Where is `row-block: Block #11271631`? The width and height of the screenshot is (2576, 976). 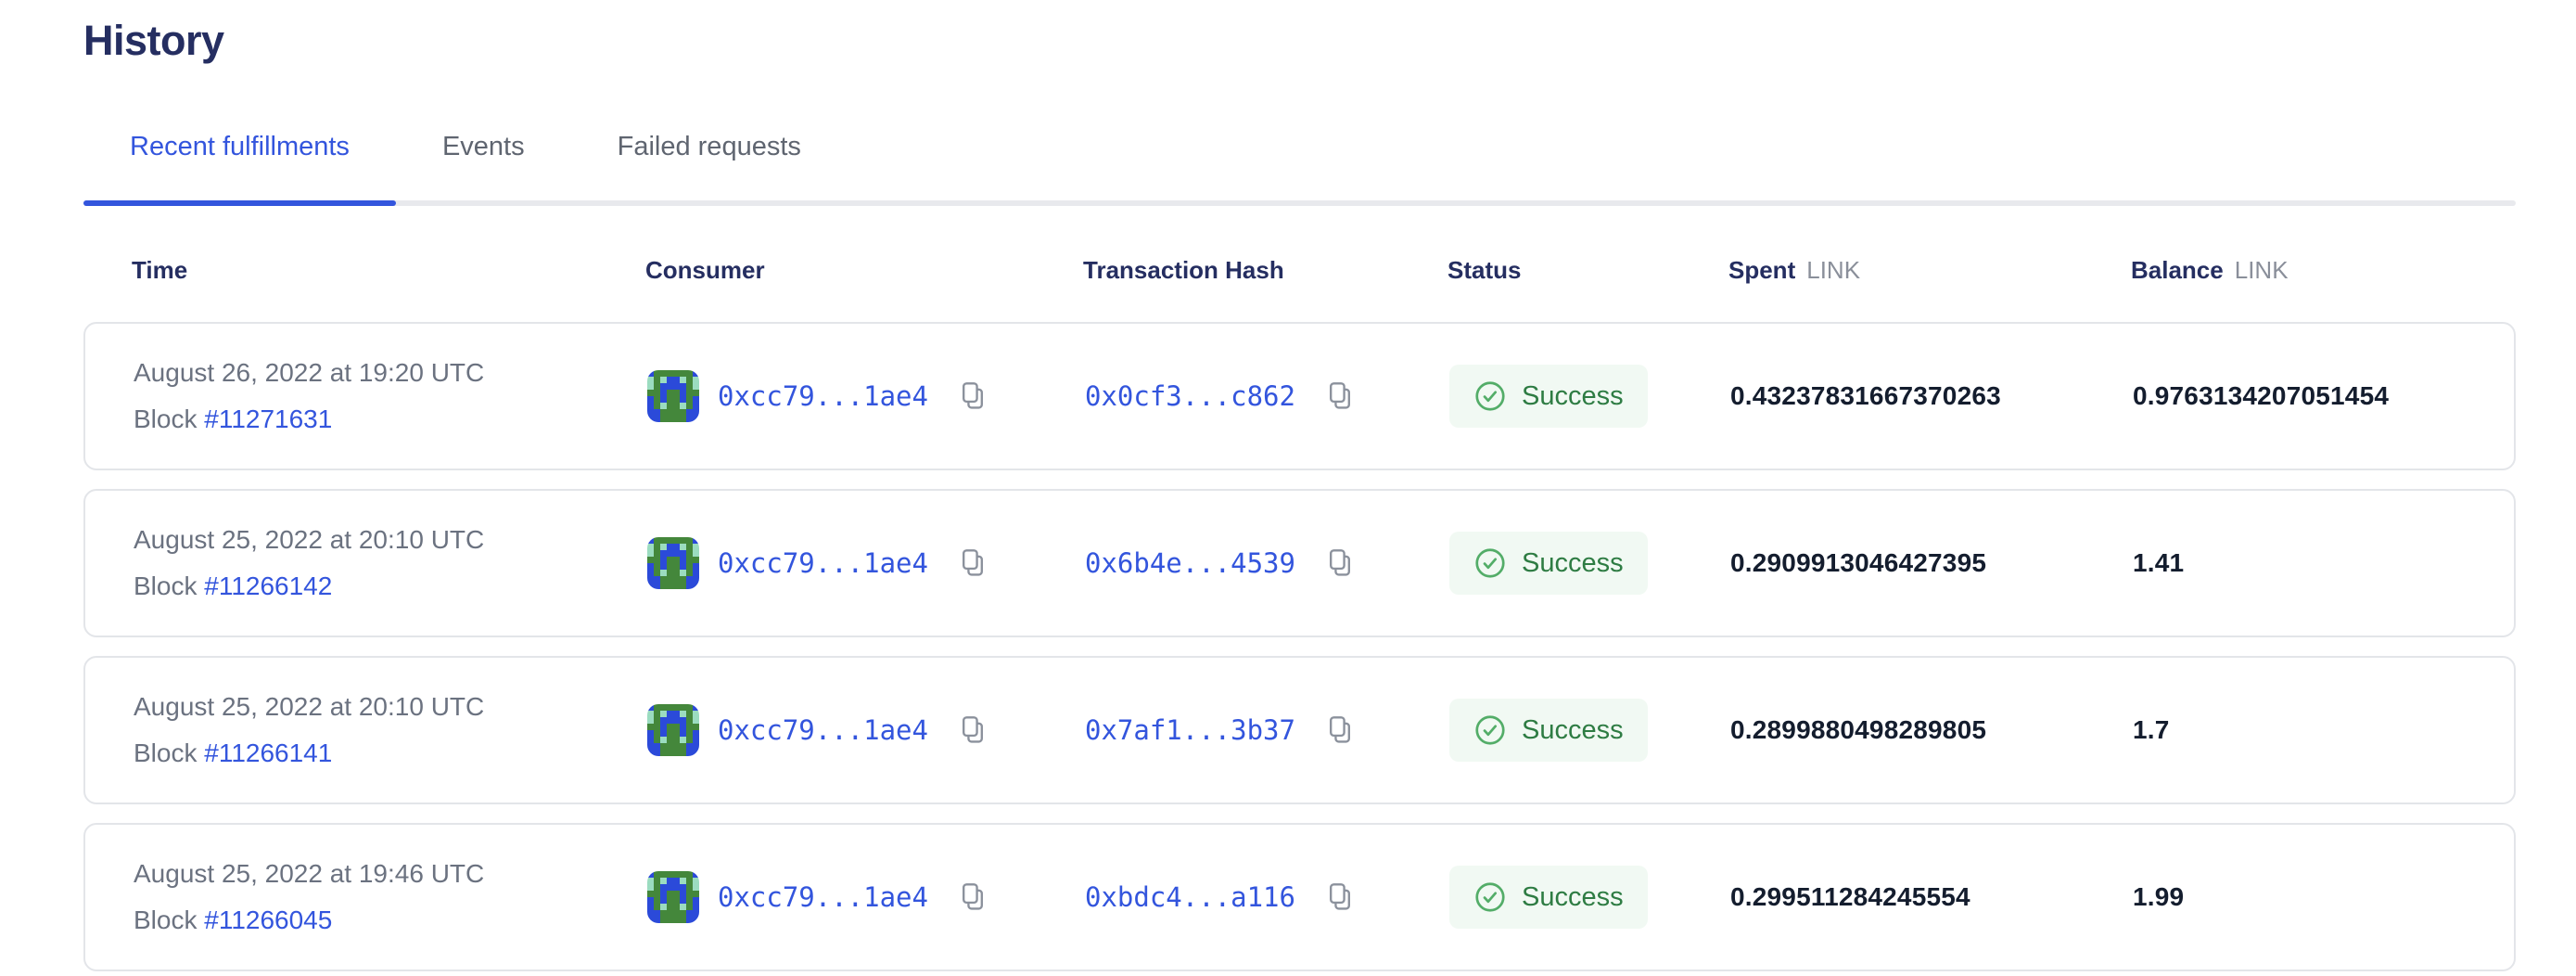 row-block: Block #11271631 is located at coordinates (390, 419).